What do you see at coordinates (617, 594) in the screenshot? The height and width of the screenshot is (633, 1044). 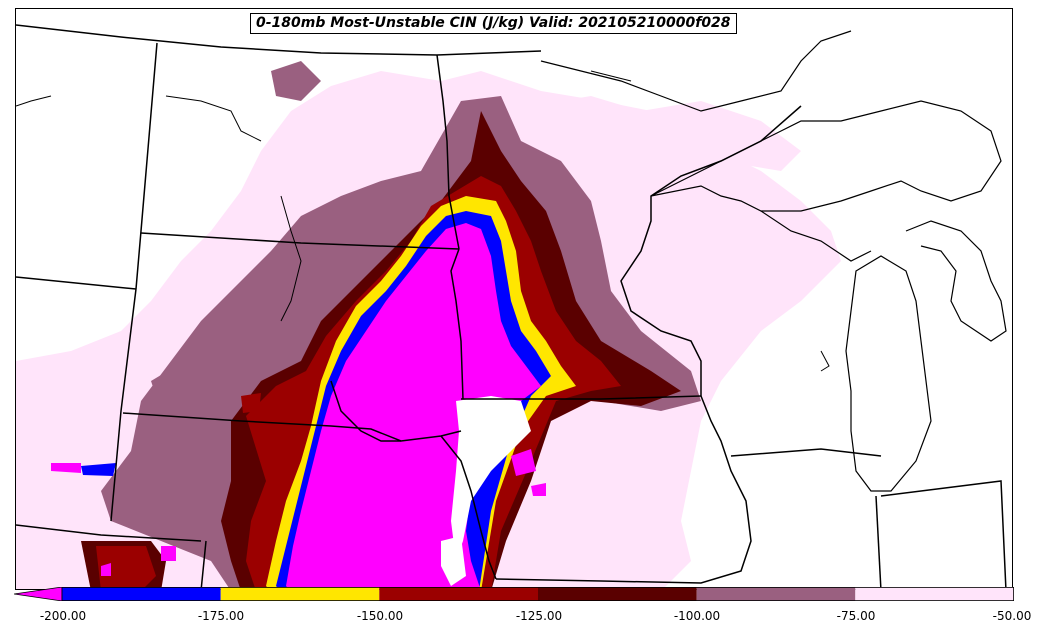 I see `colorbar-bin-dark-red` at bounding box center [617, 594].